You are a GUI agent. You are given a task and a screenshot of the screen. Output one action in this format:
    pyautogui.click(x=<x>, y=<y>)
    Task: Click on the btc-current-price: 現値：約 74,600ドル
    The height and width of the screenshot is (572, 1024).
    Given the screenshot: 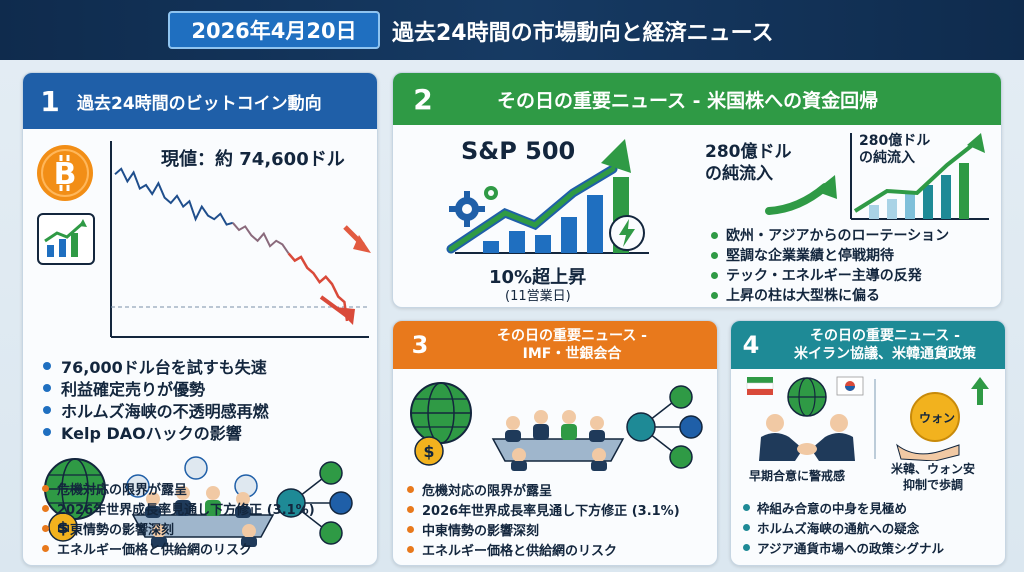 What is the action you would take?
    pyautogui.click(x=253, y=158)
    